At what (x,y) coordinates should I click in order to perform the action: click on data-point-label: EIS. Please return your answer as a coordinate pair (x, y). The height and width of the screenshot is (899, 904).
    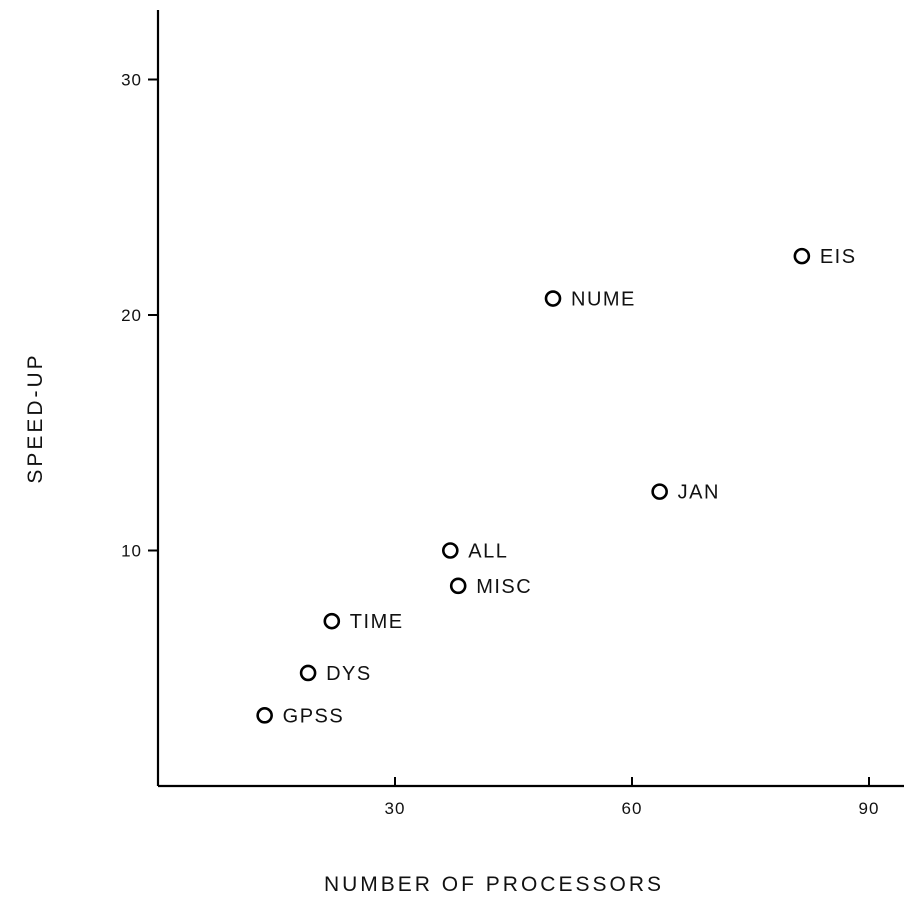
    Looking at the image, I should click on (838, 257).